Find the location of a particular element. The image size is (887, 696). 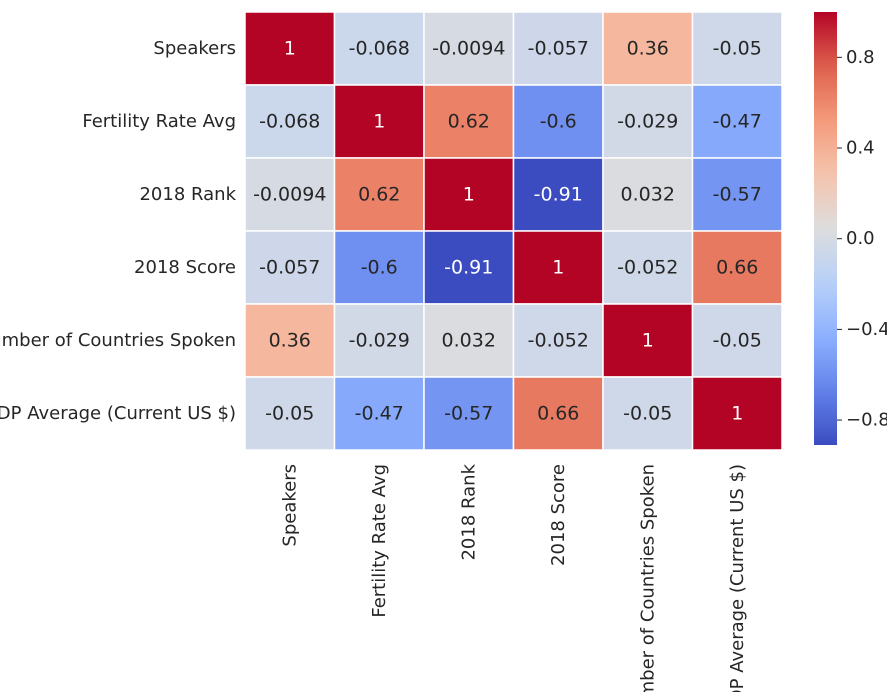

y-tick-label: 2018 Rank is located at coordinates (187, 194).